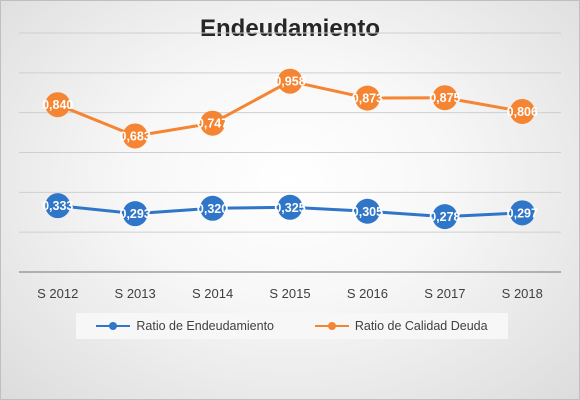 The image size is (580, 400). What do you see at coordinates (367, 293) in the screenshot?
I see `x-tick-label: S 2016` at bounding box center [367, 293].